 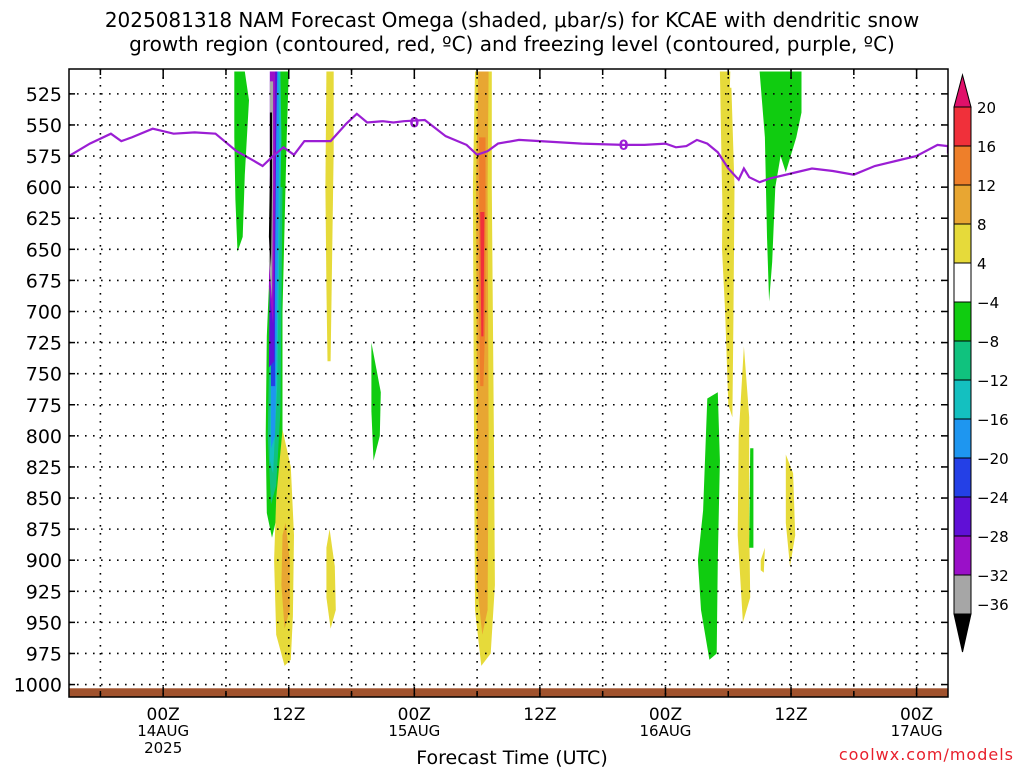 What do you see at coordinates (993, 420) in the screenshot?
I see `colorbar-label: −16` at bounding box center [993, 420].